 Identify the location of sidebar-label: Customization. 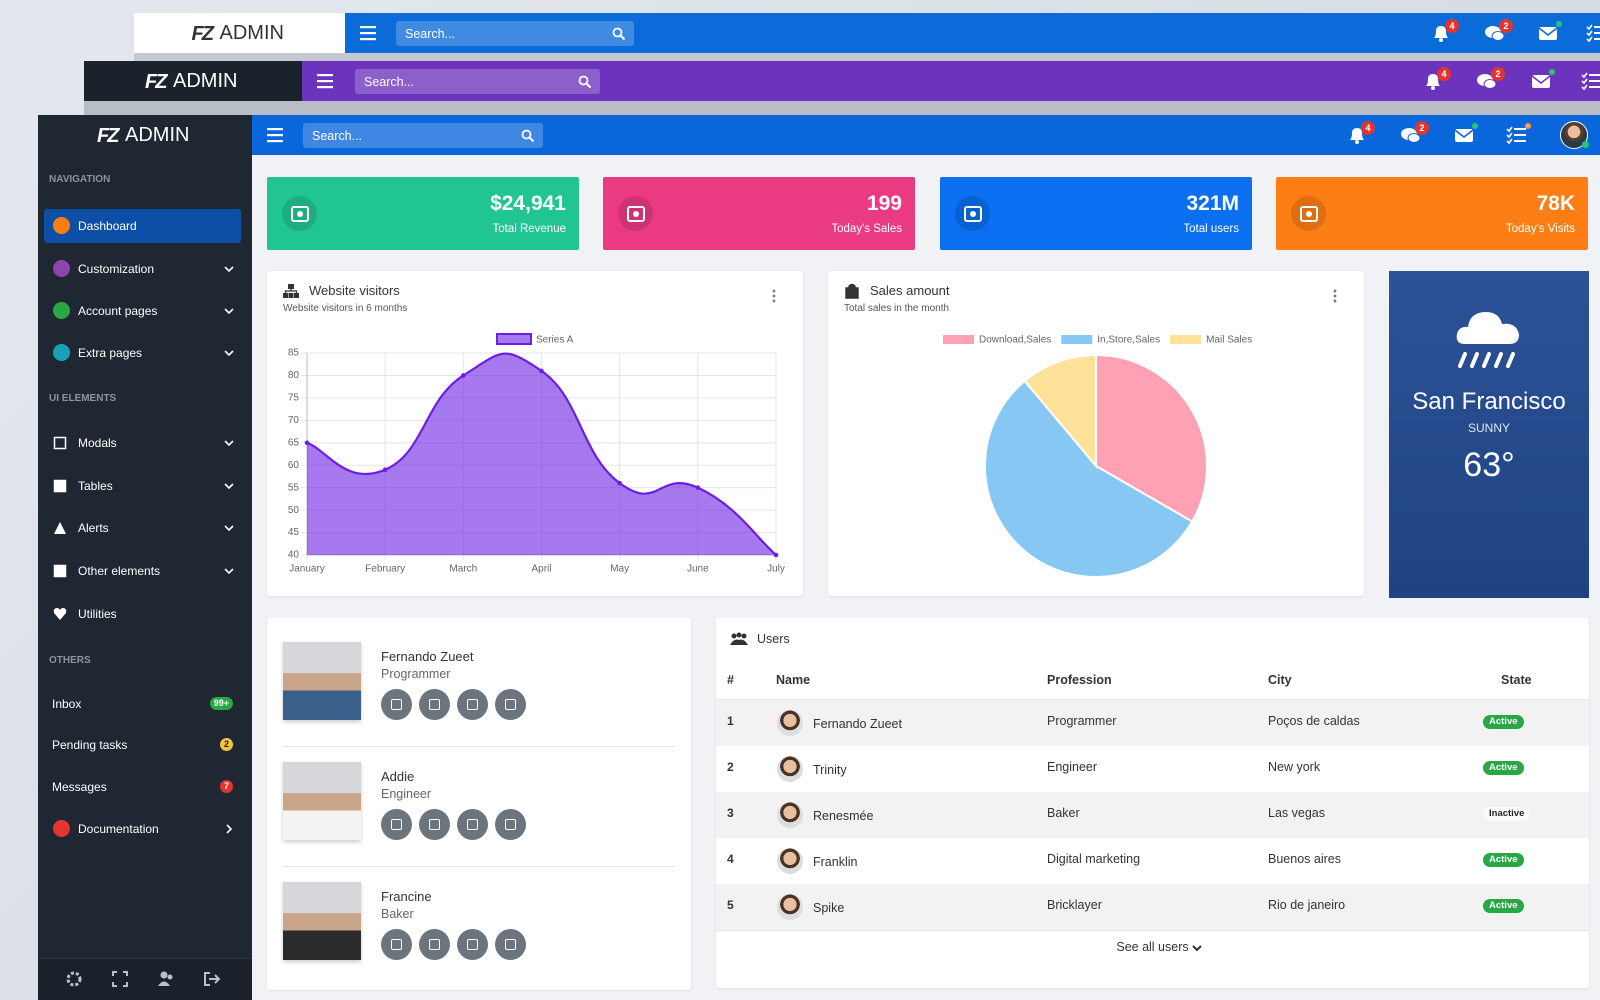
(116, 269).